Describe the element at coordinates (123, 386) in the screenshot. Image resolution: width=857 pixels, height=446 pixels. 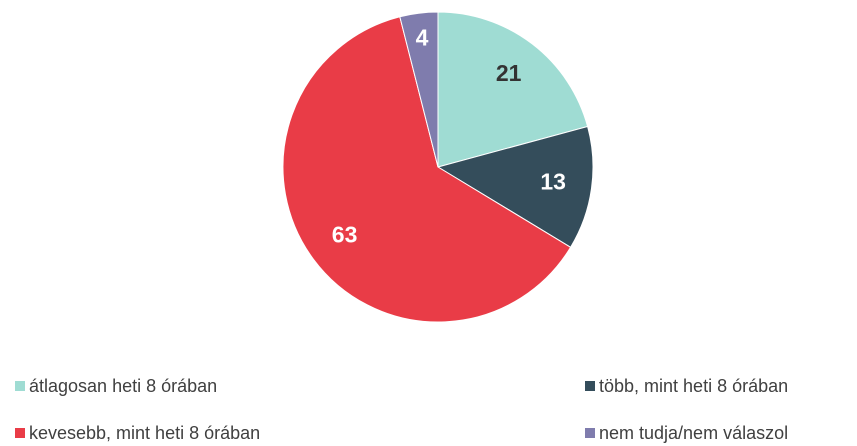
I see `legend-label: átlagosan heti 8 órában` at that location.